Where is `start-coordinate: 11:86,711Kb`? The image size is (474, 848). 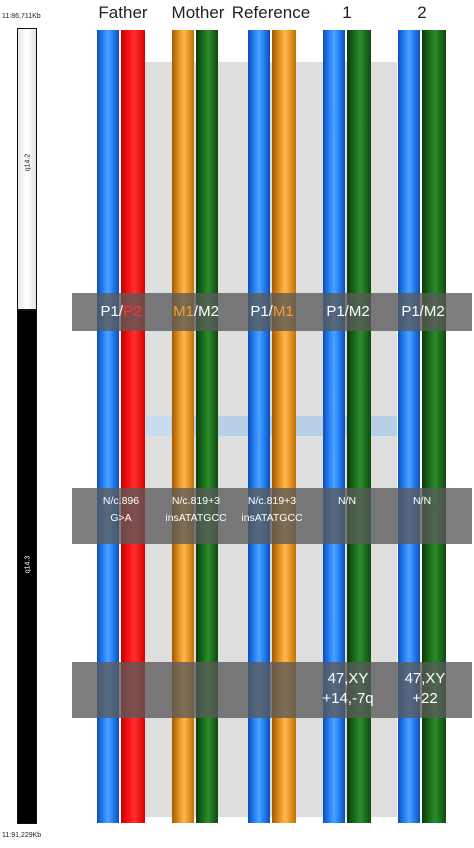 start-coordinate: 11:86,711Kb is located at coordinates (21, 16).